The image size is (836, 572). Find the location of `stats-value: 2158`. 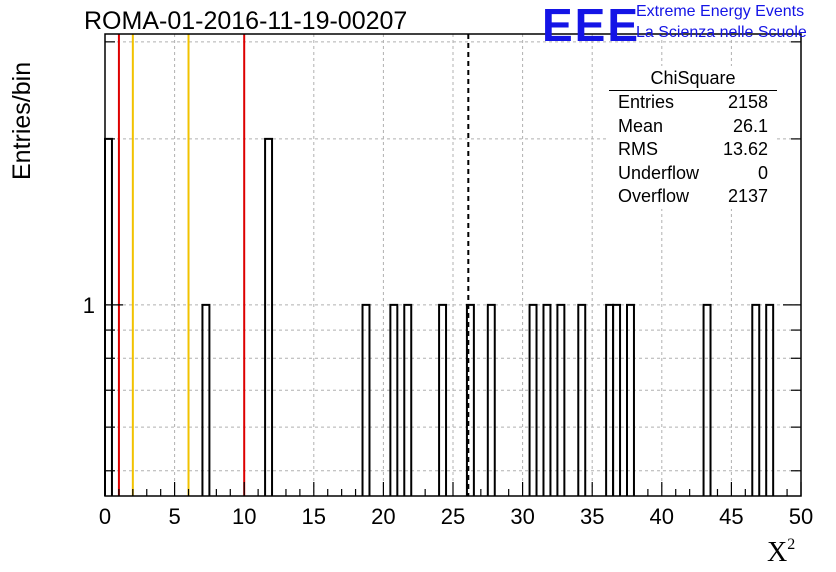

stats-value: 2158 is located at coordinates (747, 102).